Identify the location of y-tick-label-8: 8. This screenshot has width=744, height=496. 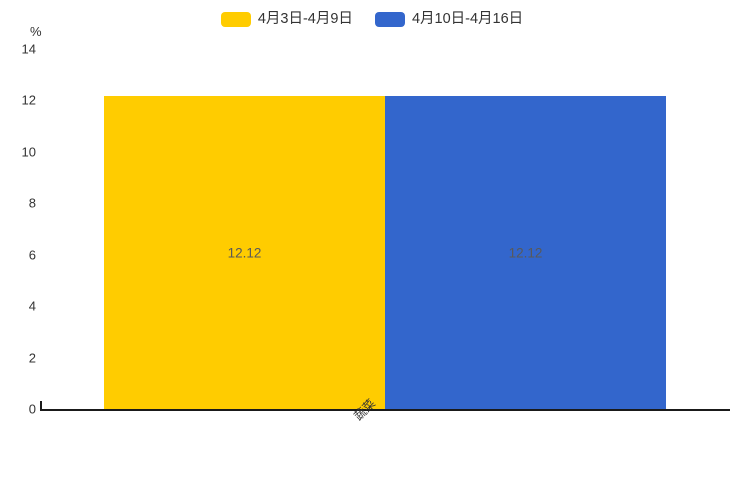
(32, 203).